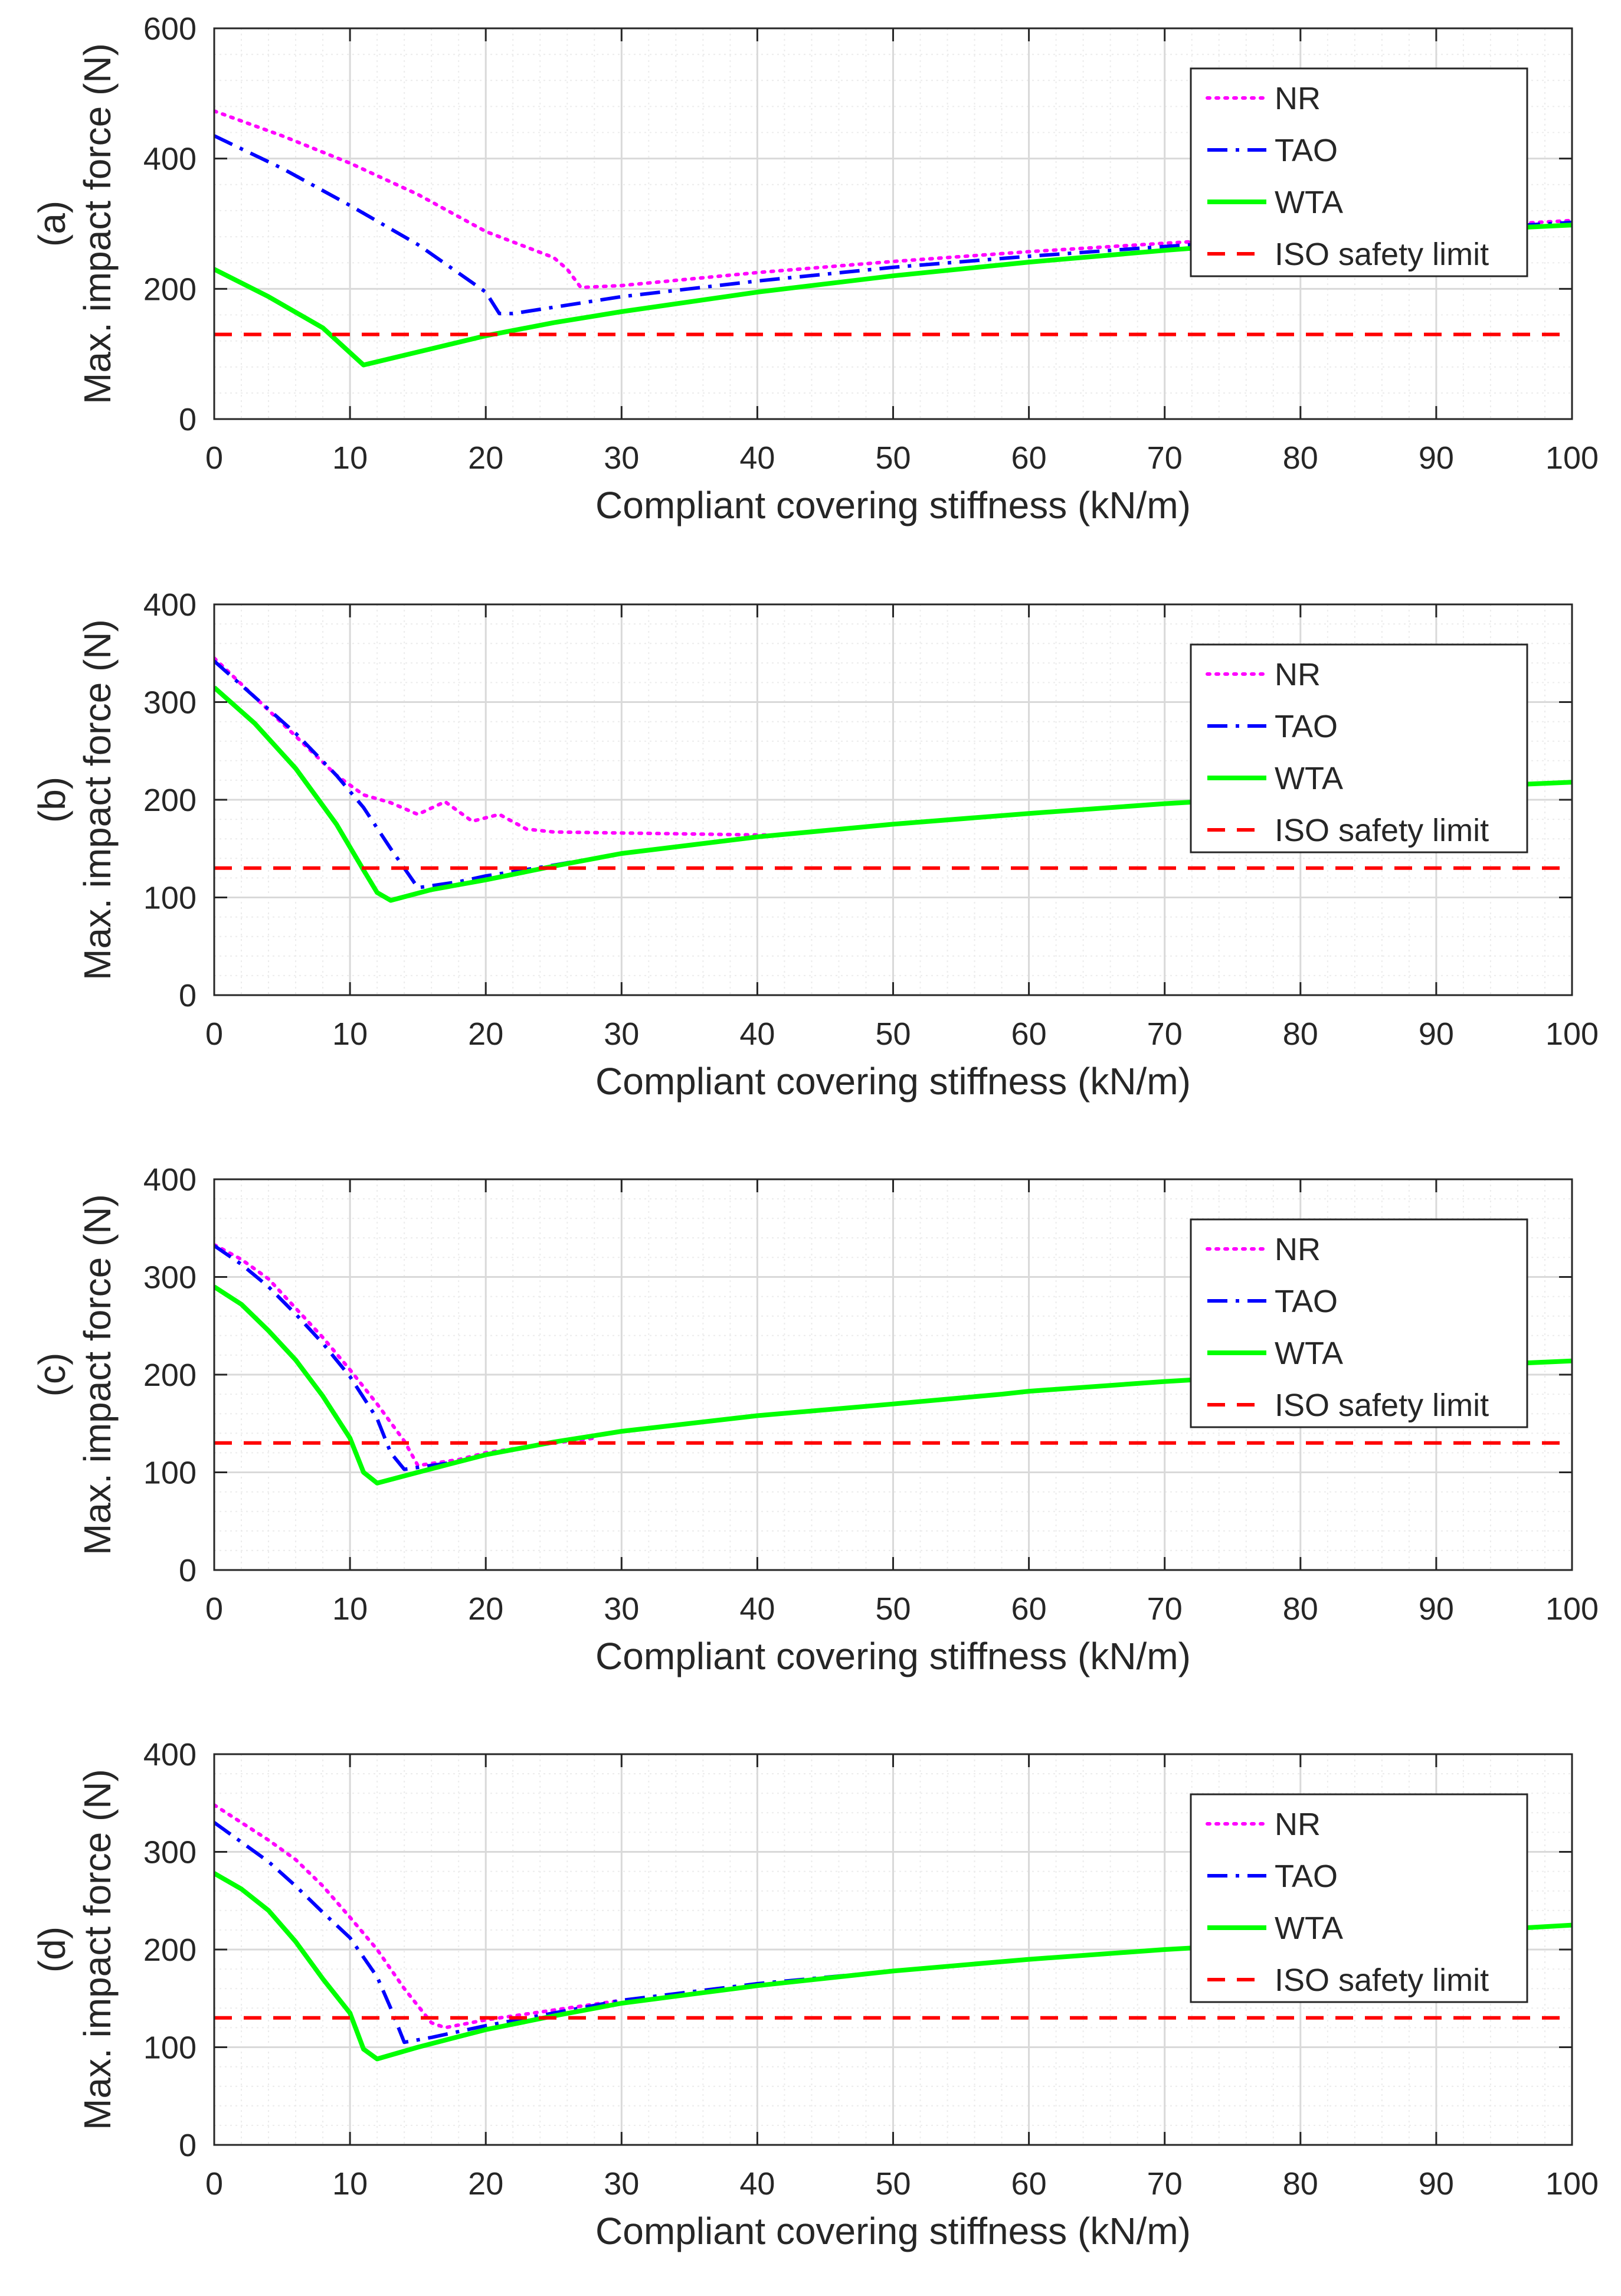 Image resolution: width=1621 pixels, height=2296 pixels. I want to click on series-line-tao, so click(553, 1933).